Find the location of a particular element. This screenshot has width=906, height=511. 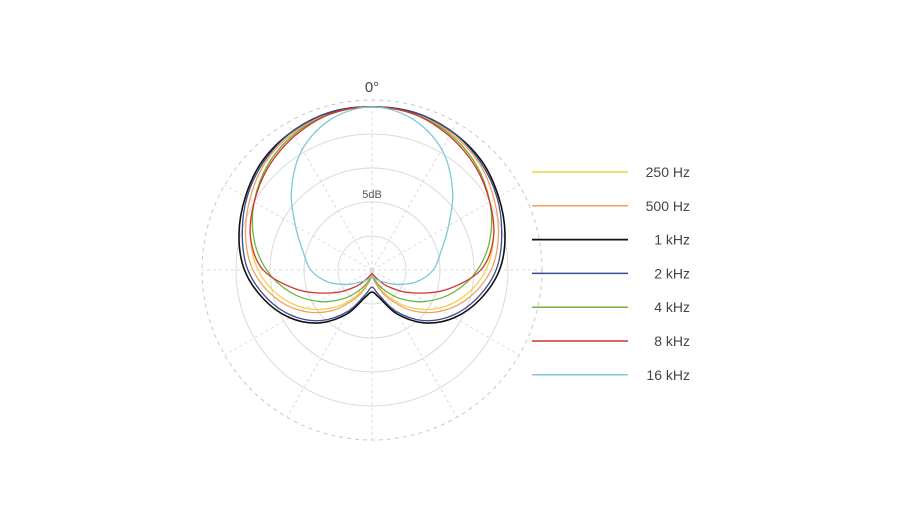

legend-label-4: 4 kHz is located at coordinates (672, 307).